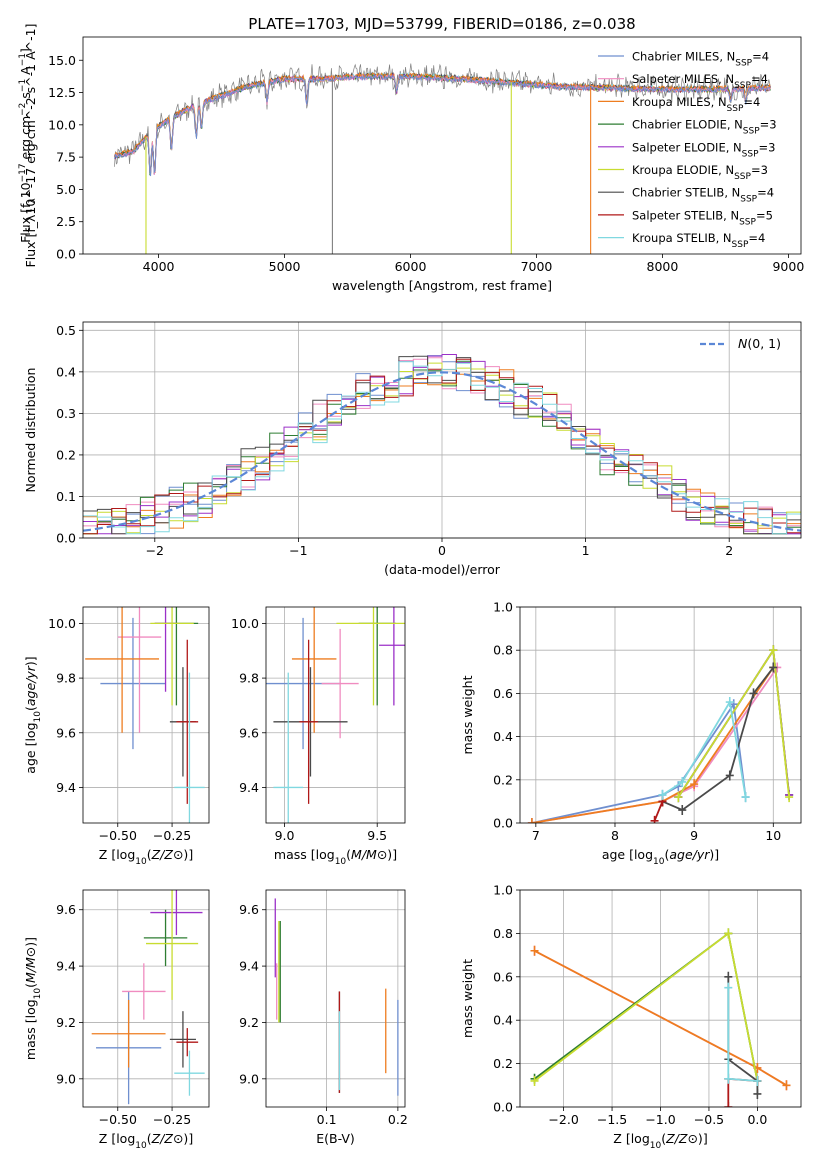 Image resolution: width=819 pixels, height=1170 pixels. Describe the element at coordinates (660, 1119) in the screenshot. I see `x-tick-label: −1.0` at that location.